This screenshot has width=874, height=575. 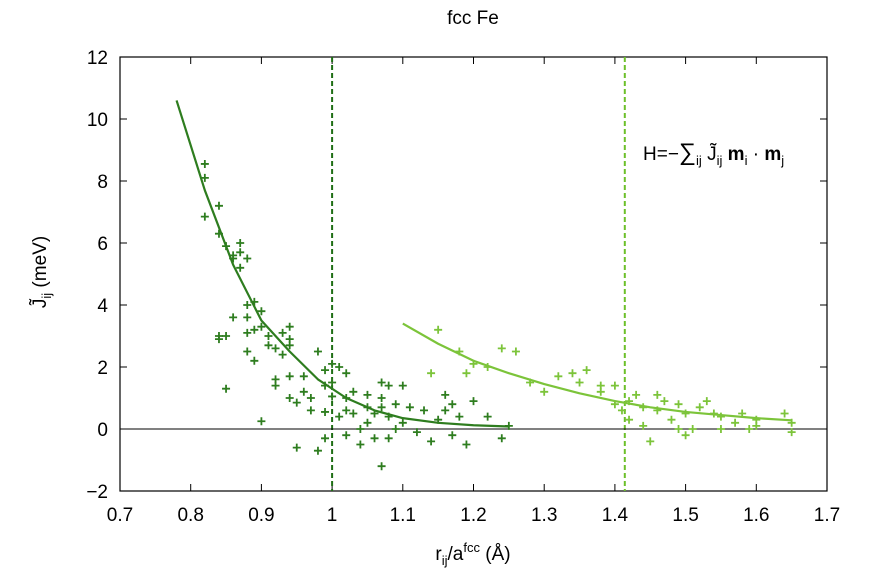 What do you see at coordinates (102, 244) in the screenshot?
I see `y-tick-label: 6` at bounding box center [102, 244].